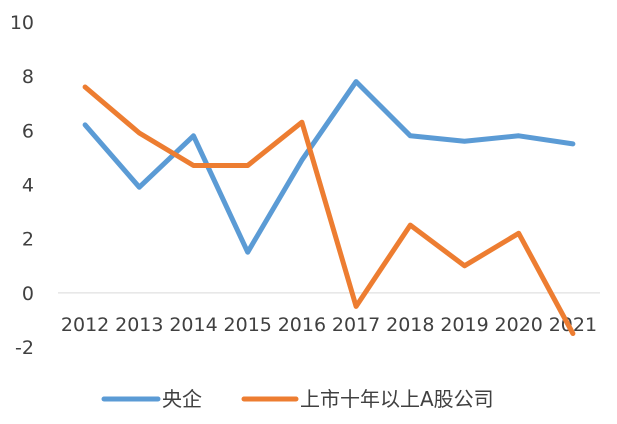 The height and width of the screenshot is (424, 617). What do you see at coordinates (139, 325) in the screenshot?
I see `x-tick-label: 2013` at bounding box center [139, 325].